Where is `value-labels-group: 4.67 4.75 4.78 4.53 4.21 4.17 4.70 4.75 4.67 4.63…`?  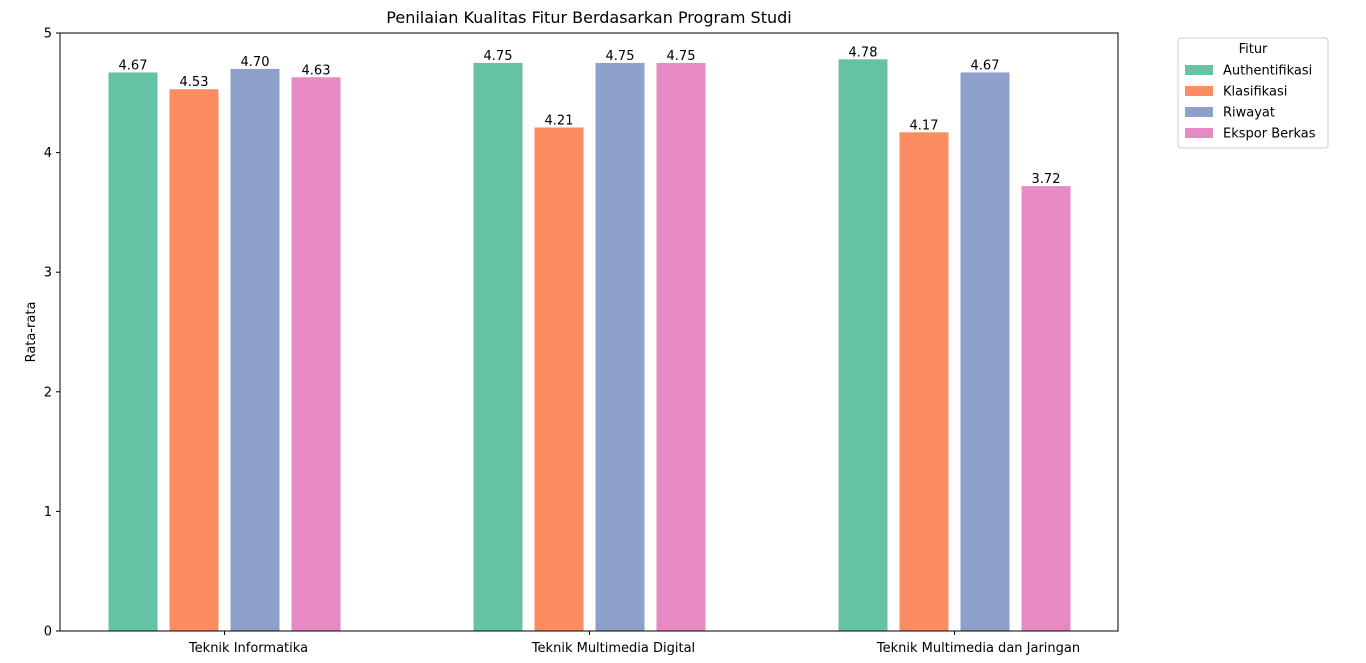
value-labels-group: 4.67 4.75 4.78 4.53 4.21 4.17 4.70 4.75 4.67 4.63… is located at coordinates (590, 116).